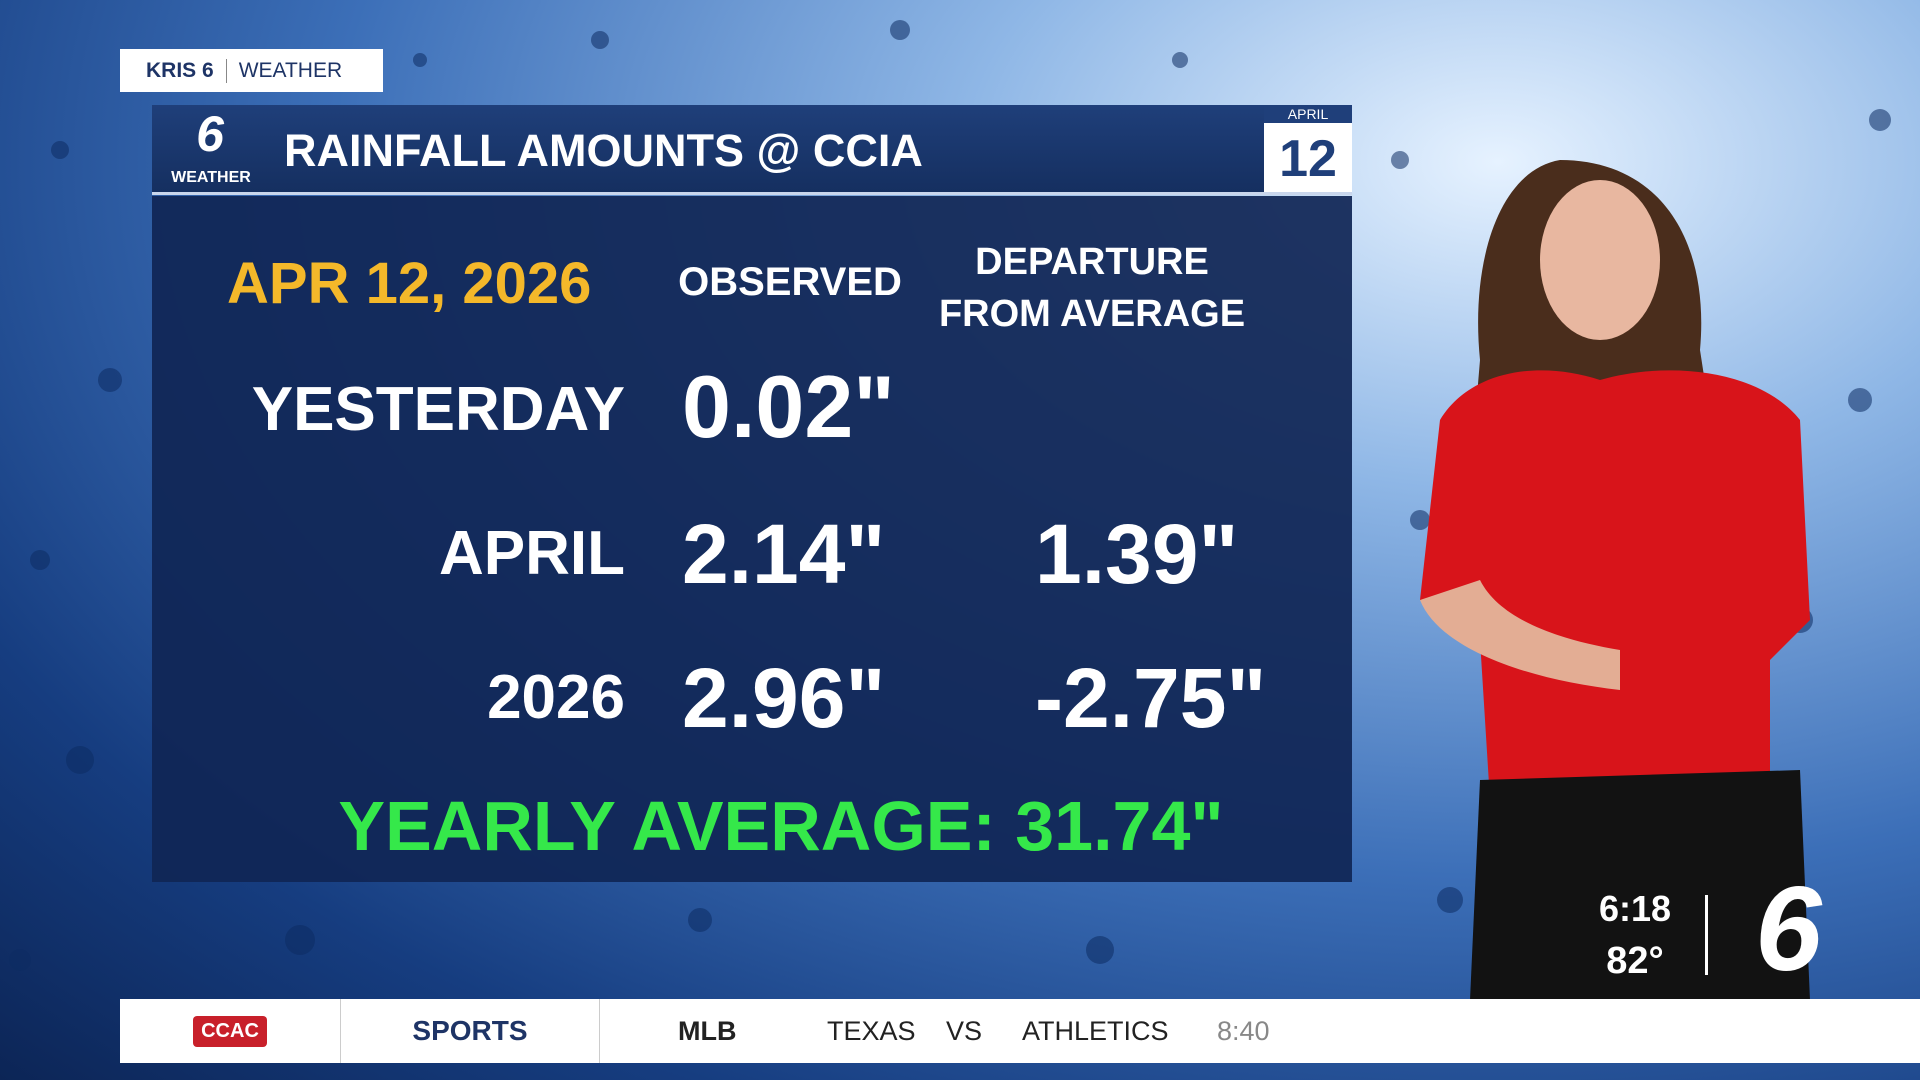  What do you see at coordinates (1092, 288) in the screenshot?
I see `column-header: DEPARTURE FROM AVERAGE` at bounding box center [1092, 288].